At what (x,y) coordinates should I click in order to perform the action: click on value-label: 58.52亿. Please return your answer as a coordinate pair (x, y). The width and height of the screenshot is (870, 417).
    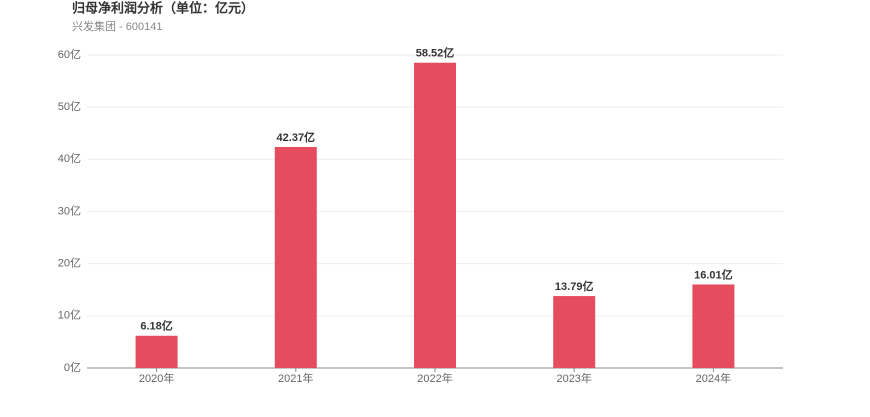
    Looking at the image, I should click on (435, 53).